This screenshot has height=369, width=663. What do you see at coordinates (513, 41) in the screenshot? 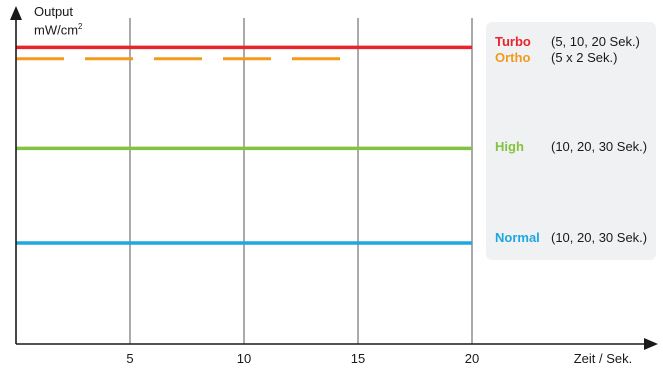
I see `legend-name-turbo: Turbo` at bounding box center [513, 41].